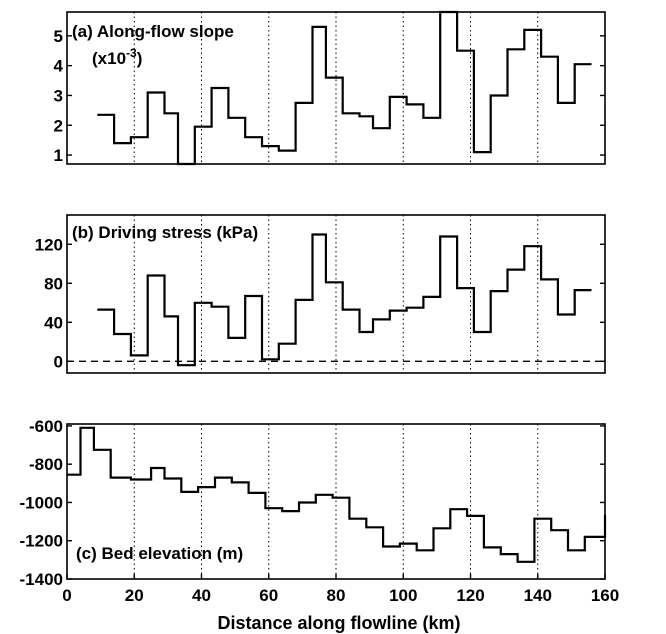 This screenshot has width=666, height=634. Describe the element at coordinates (46, 426) in the screenshot. I see `y-tick-label: -600` at that location.